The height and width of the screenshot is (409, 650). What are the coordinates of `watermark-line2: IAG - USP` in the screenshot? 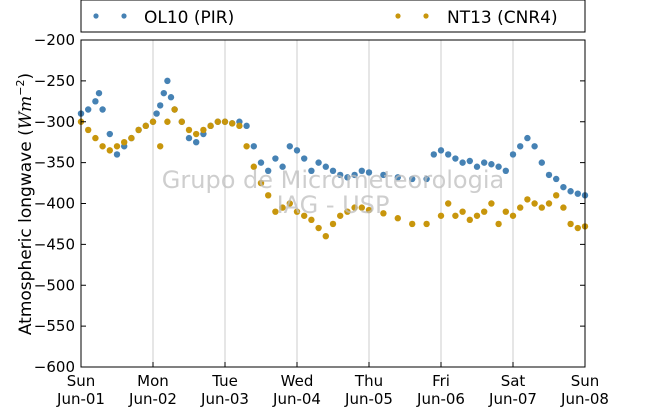 It's located at (333, 205).